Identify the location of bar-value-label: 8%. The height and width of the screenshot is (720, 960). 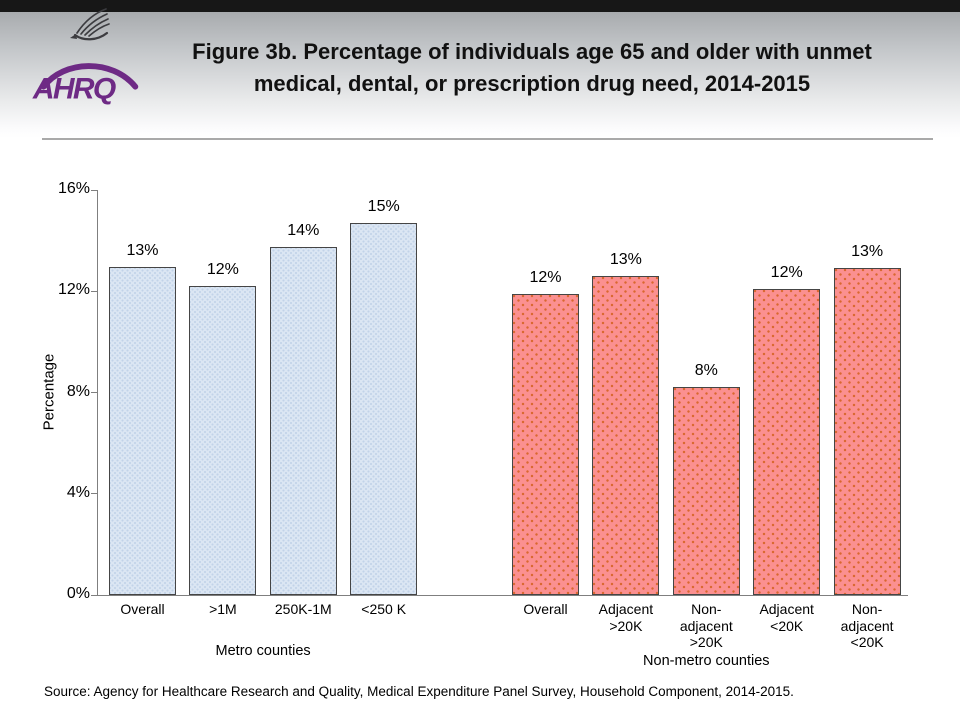
(706, 370).